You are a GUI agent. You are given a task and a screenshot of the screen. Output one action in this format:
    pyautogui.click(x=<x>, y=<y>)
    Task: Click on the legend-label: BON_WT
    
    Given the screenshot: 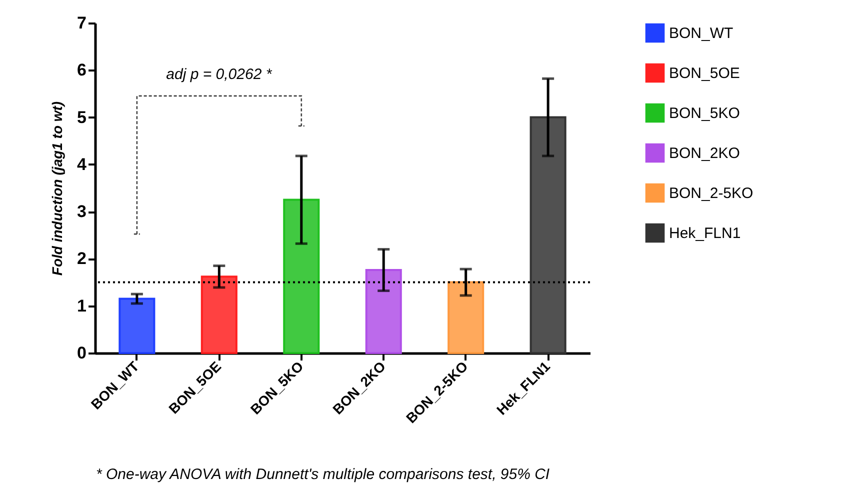 What is the action you would take?
    pyautogui.click(x=701, y=33)
    